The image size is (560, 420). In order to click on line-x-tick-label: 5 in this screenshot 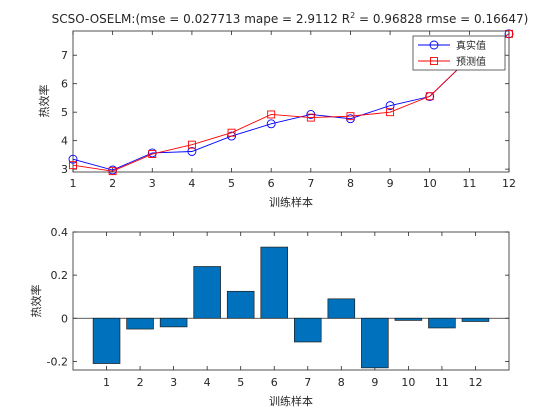, I will do `click(231, 183)`.